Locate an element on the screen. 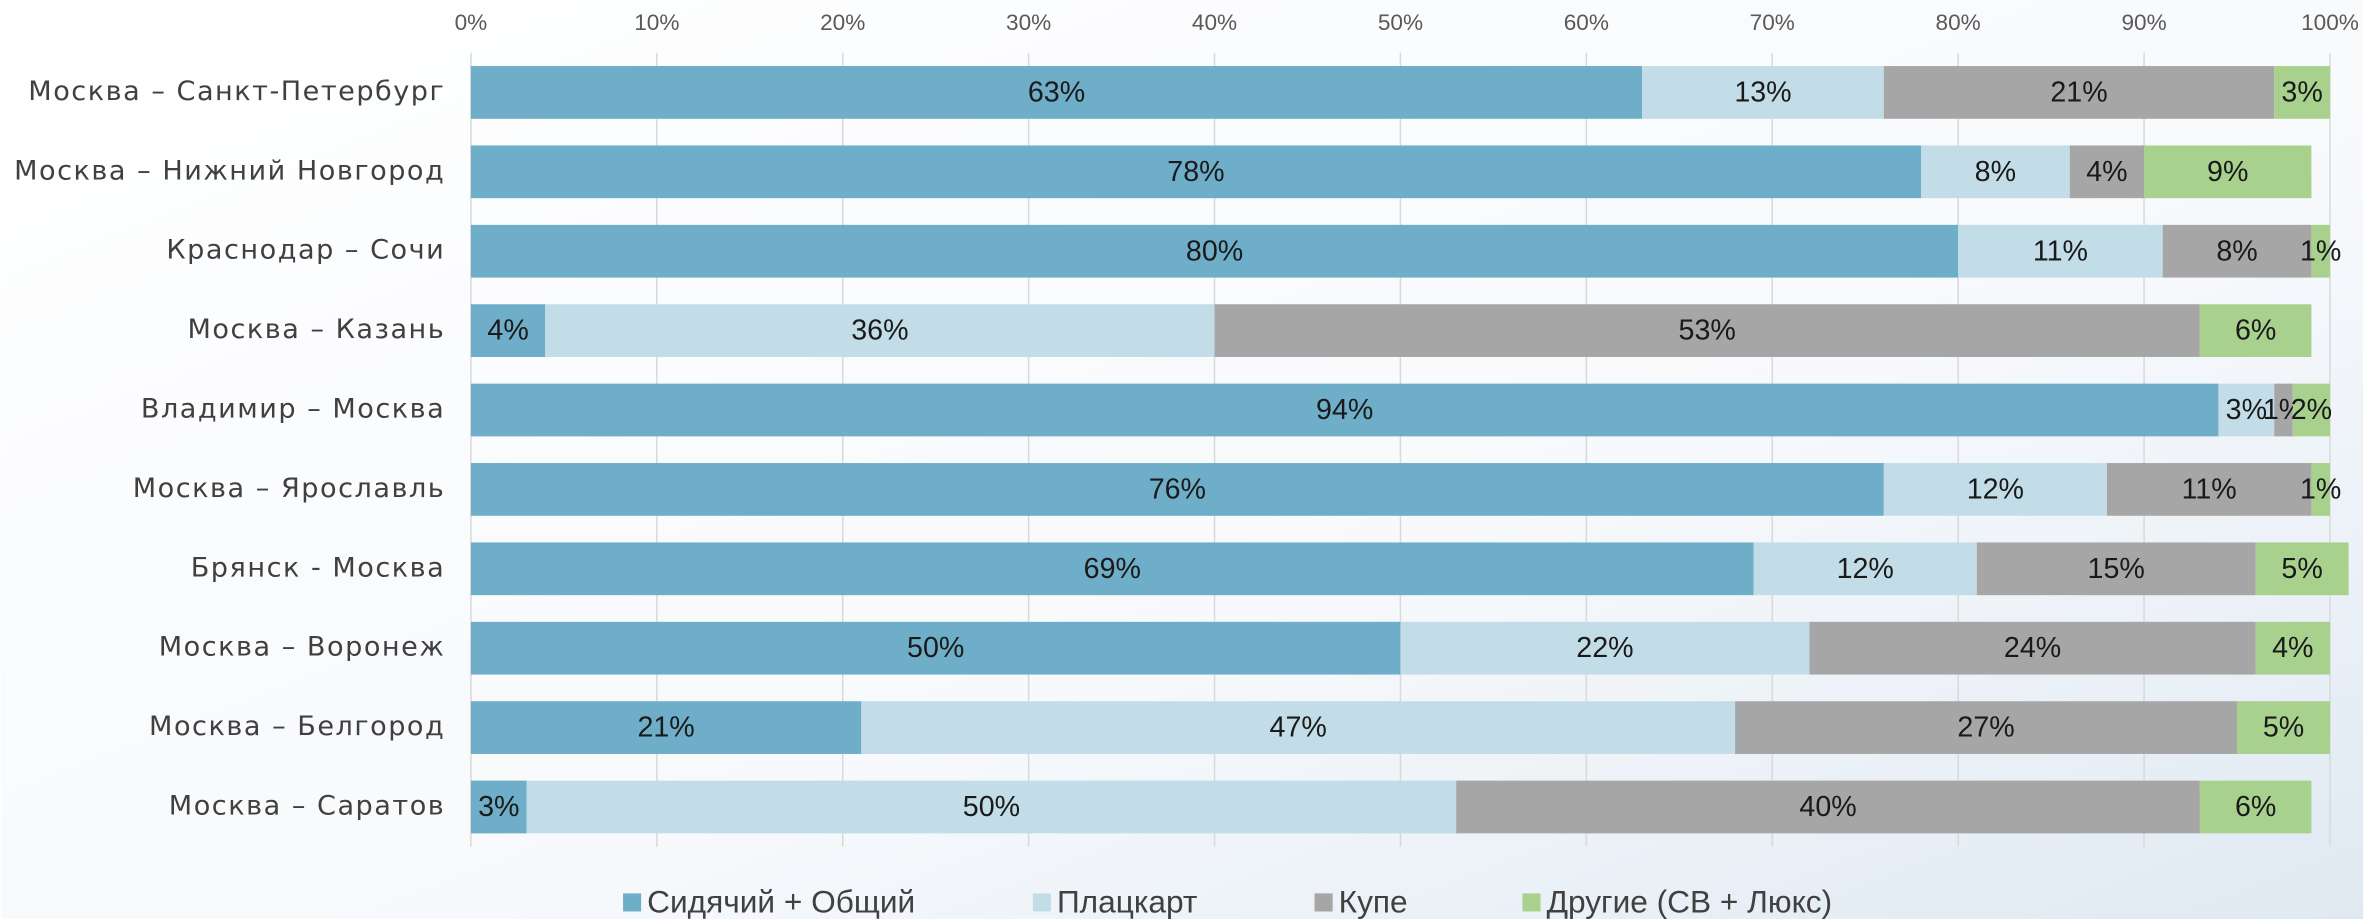 This screenshot has width=2364, height=919. data-label: 40% is located at coordinates (1827, 807).